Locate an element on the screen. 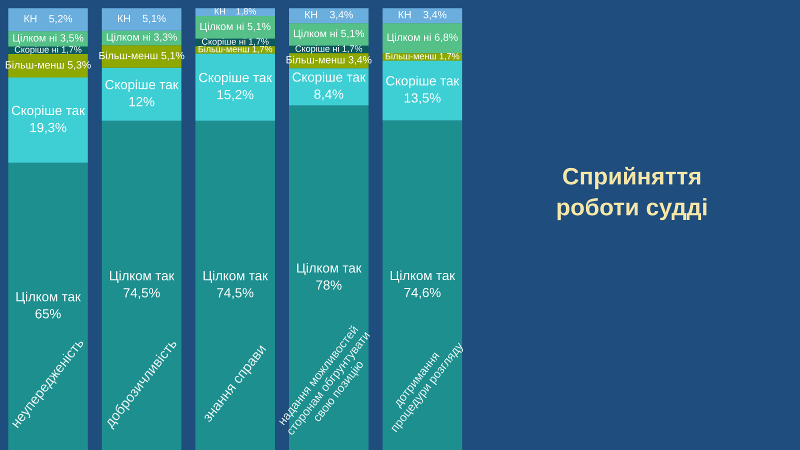 Image resolution: width=800 pixels, height=450 pixels. data-label: КН 5,2% is located at coordinates (48, 19).